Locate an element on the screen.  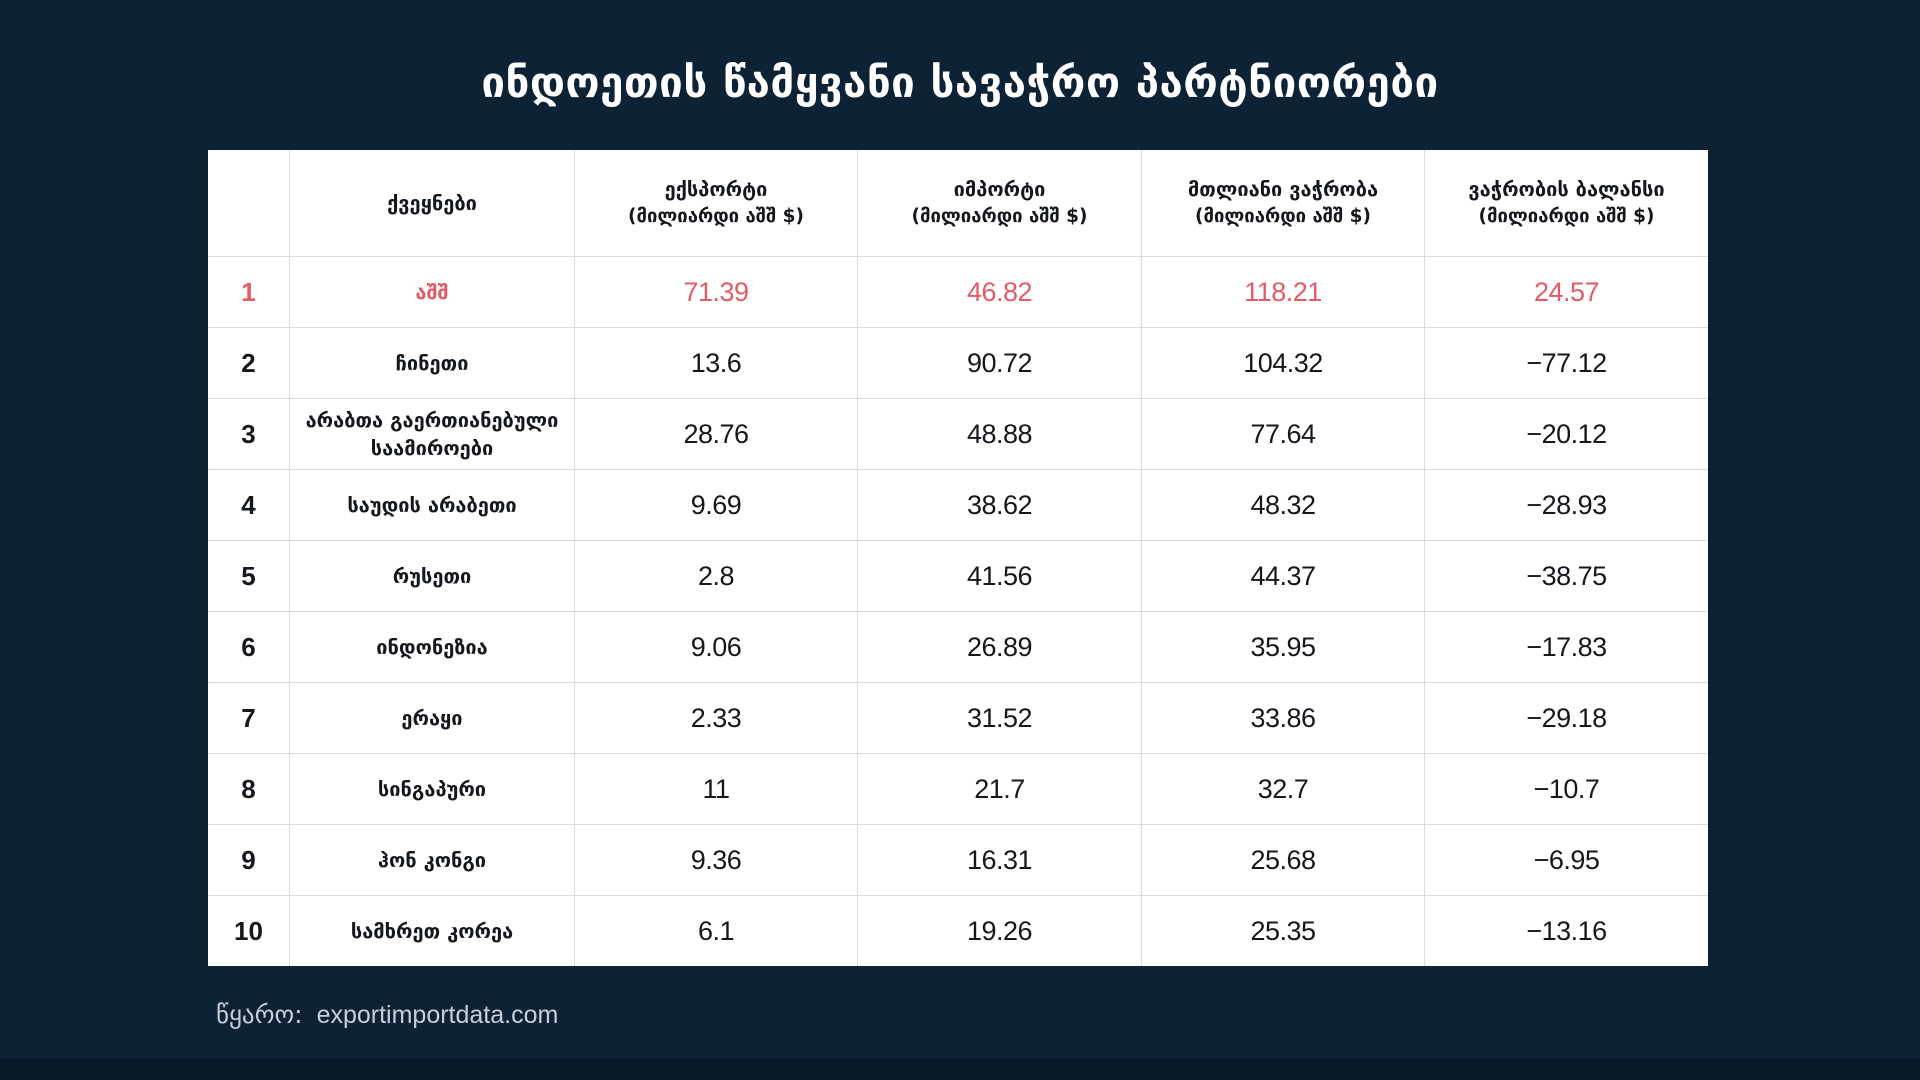
country-cell: ჩინეთი is located at coordinates (432, 363).